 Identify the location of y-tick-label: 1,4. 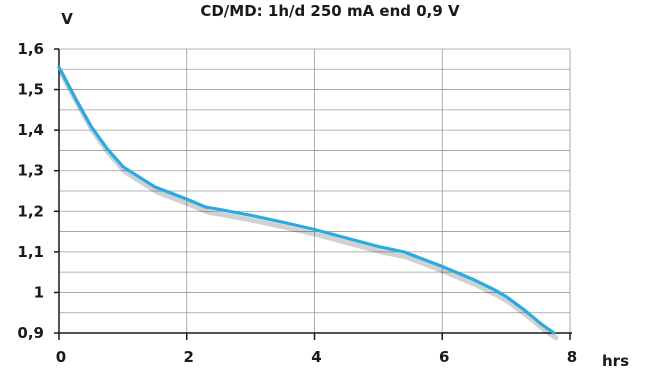
(30, 130).